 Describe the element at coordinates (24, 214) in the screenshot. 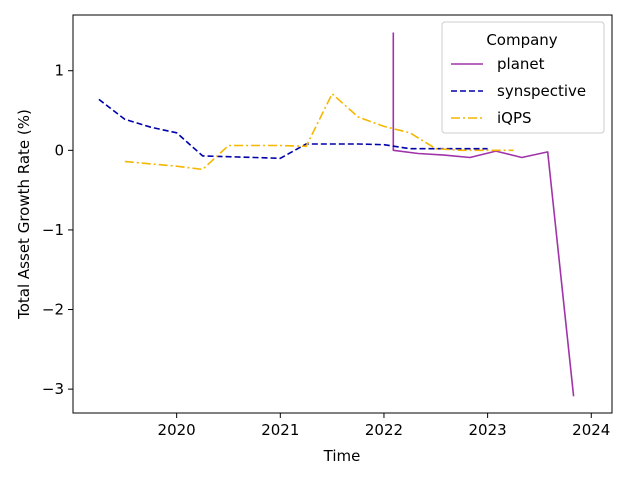

I see `y-axis-label: Total Asset Growth Rate (%)` at that location.